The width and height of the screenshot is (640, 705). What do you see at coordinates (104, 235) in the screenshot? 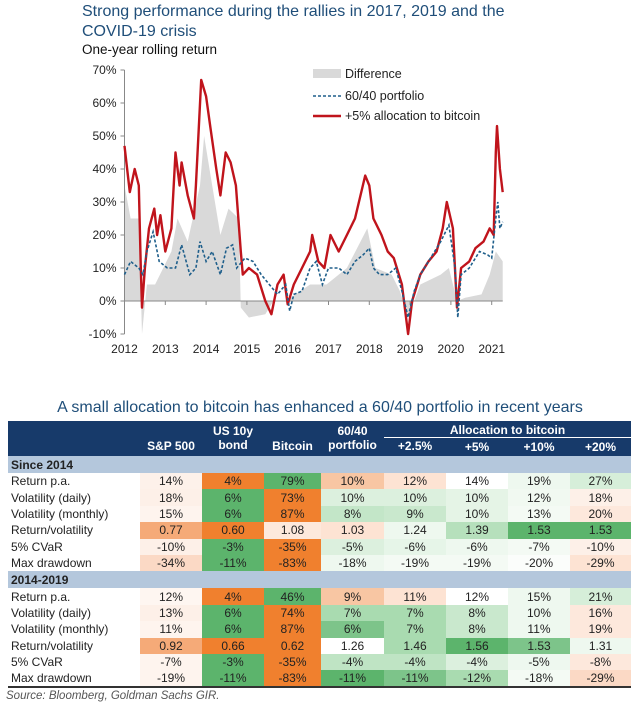
I see `y-tick-label: 20%` at bounding box center [104, 235].